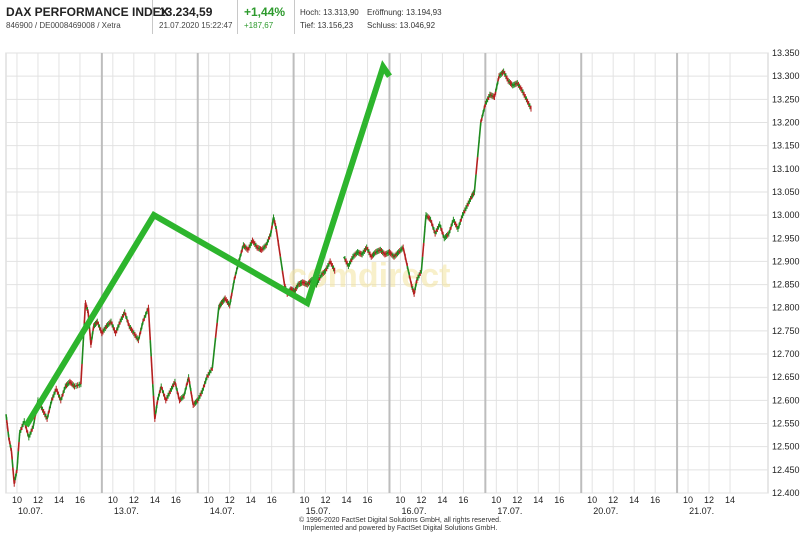  Describe the element at coordinates (786, 331) in the screenshot. I see `y-tick-label: 12.750` at that location.